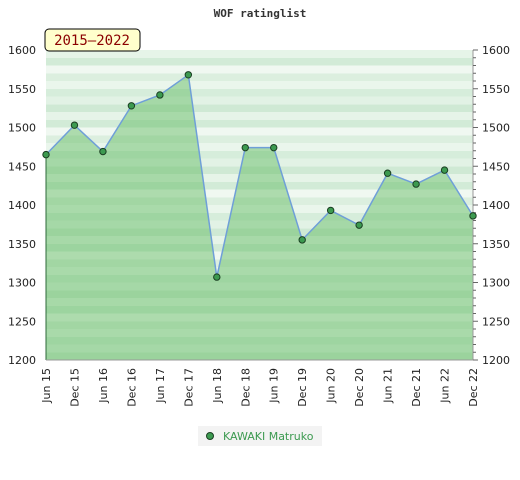 This screenshot has width=520, height=480. I want to click on y-tick-label-right: 1500, so click(496, 128).